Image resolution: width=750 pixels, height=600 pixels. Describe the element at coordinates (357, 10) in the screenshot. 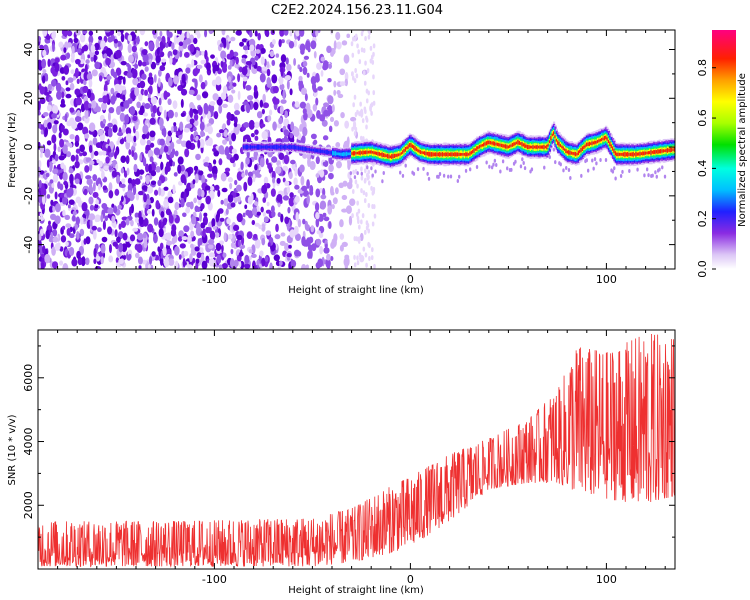

I see `figure-title: C2E2.2024.156.23.11.G04` at that location.